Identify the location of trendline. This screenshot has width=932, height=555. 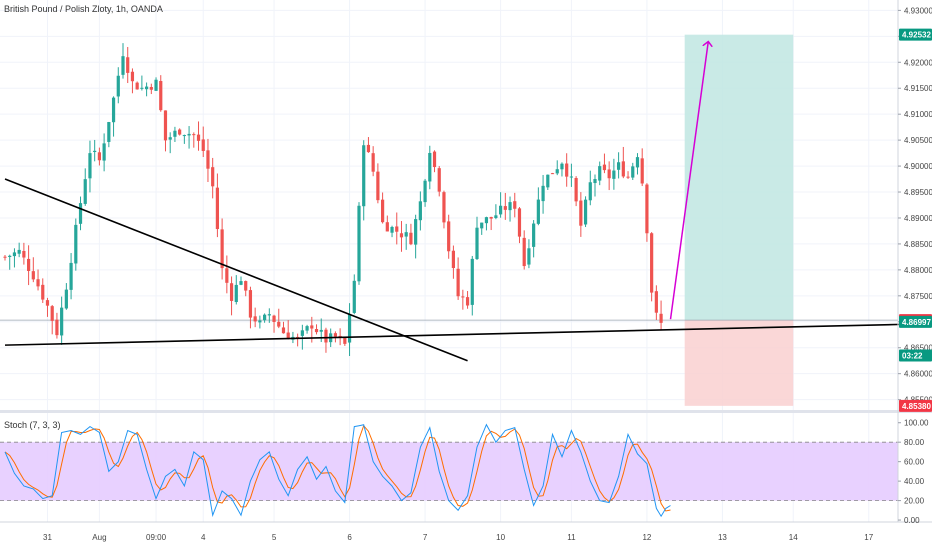
(453, 334).